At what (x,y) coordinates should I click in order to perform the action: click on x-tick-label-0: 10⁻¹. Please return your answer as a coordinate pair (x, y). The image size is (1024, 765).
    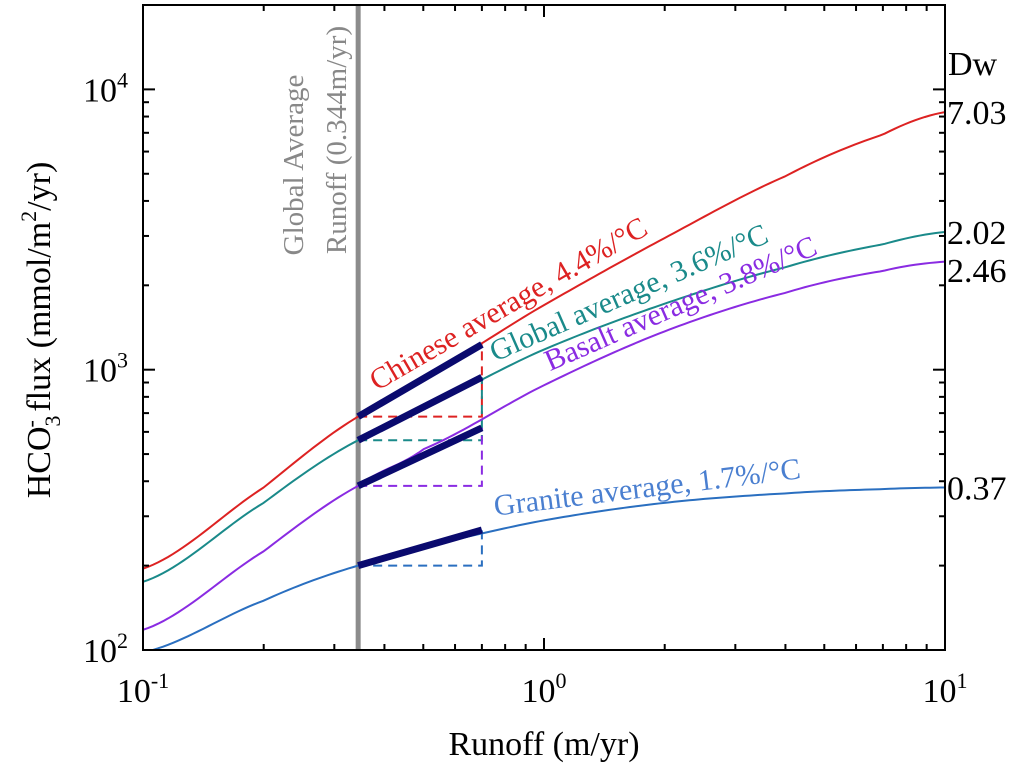
    Looking at the image, I should click on (143, 689).